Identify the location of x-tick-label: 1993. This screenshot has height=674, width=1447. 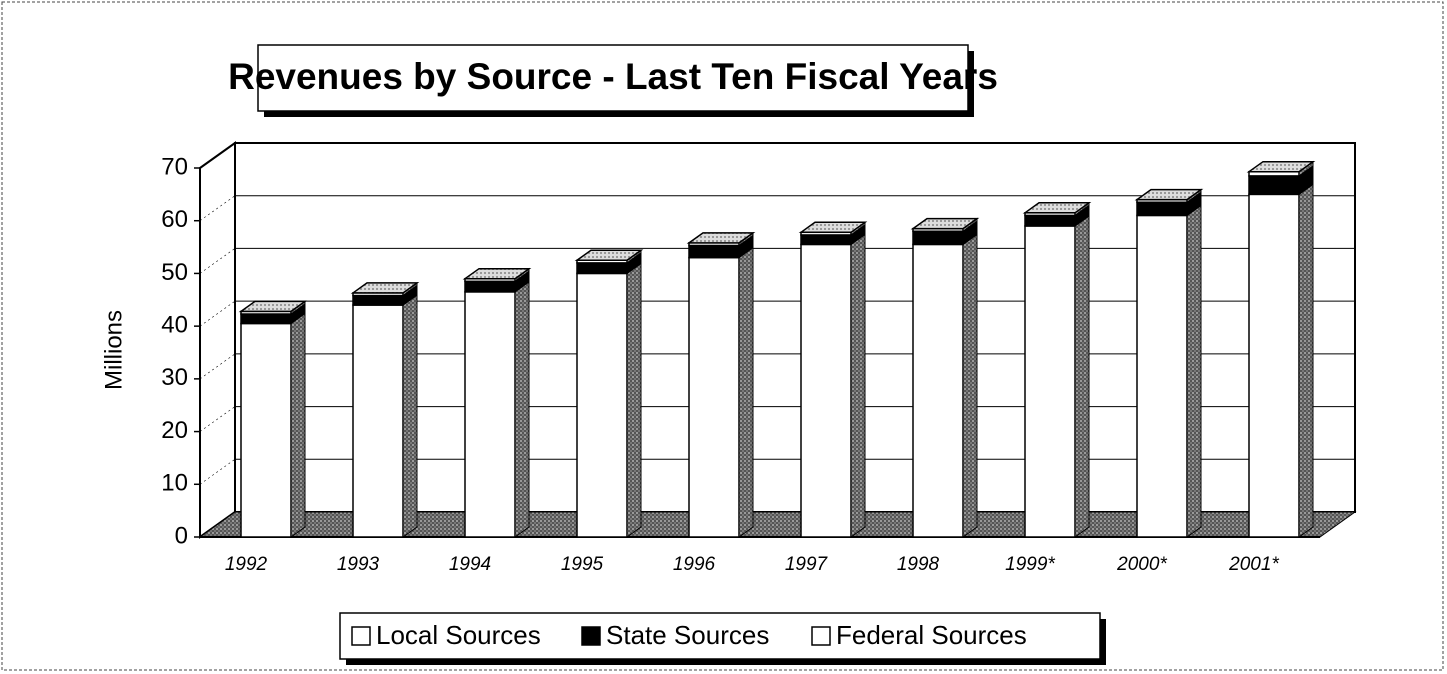
(358, 564).